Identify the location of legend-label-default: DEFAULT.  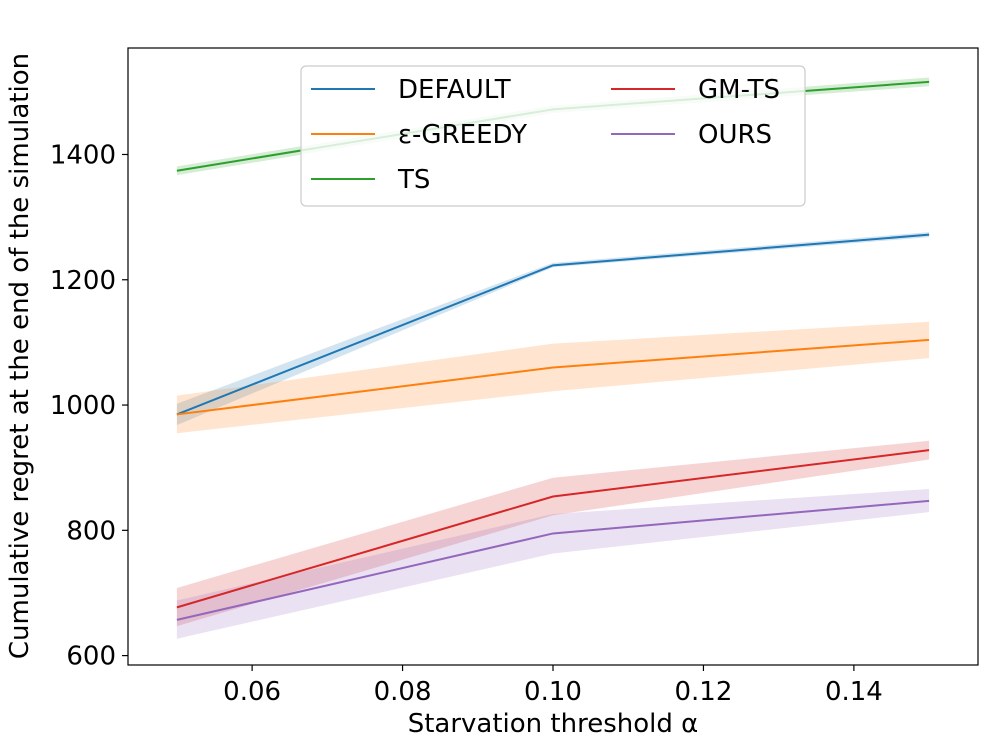
(454, 90).